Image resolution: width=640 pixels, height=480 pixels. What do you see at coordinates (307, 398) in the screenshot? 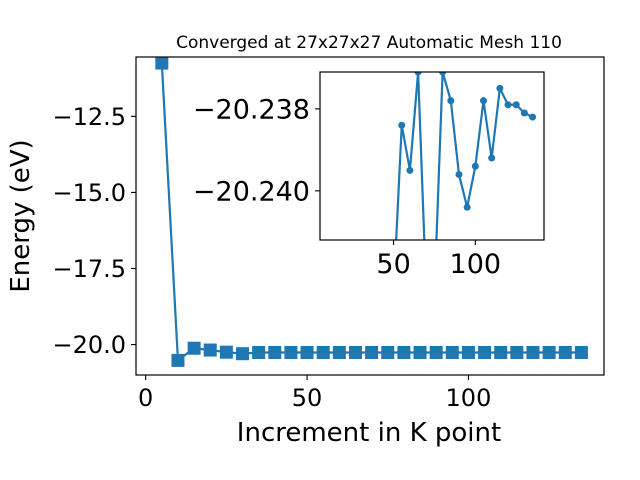
I see `main-x-tick-label: 50` at bounding box center [307, 398].